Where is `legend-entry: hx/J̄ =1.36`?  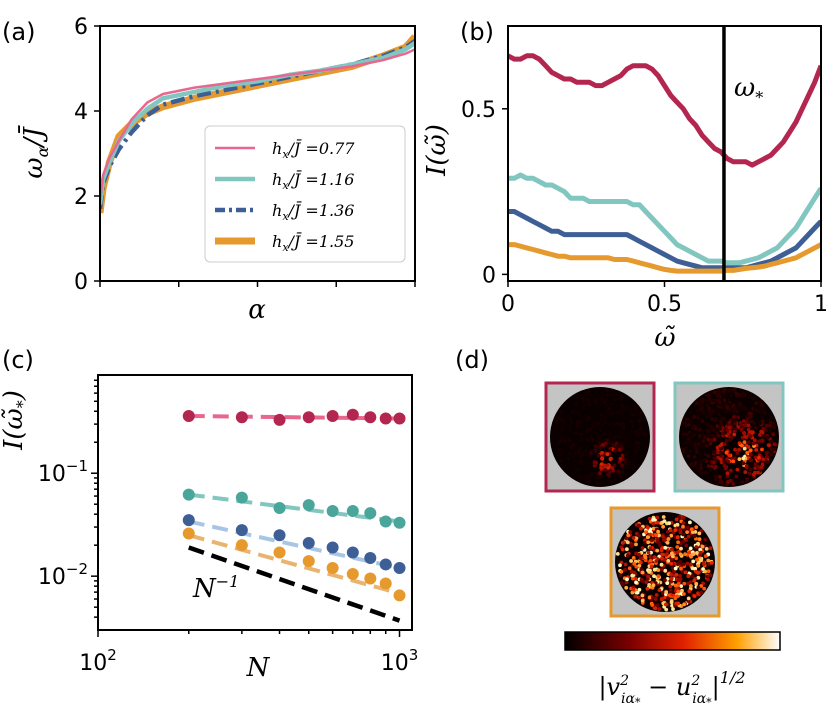 legend-entry: hx/J̄ =1.36 is located at coordinates (313, 211).